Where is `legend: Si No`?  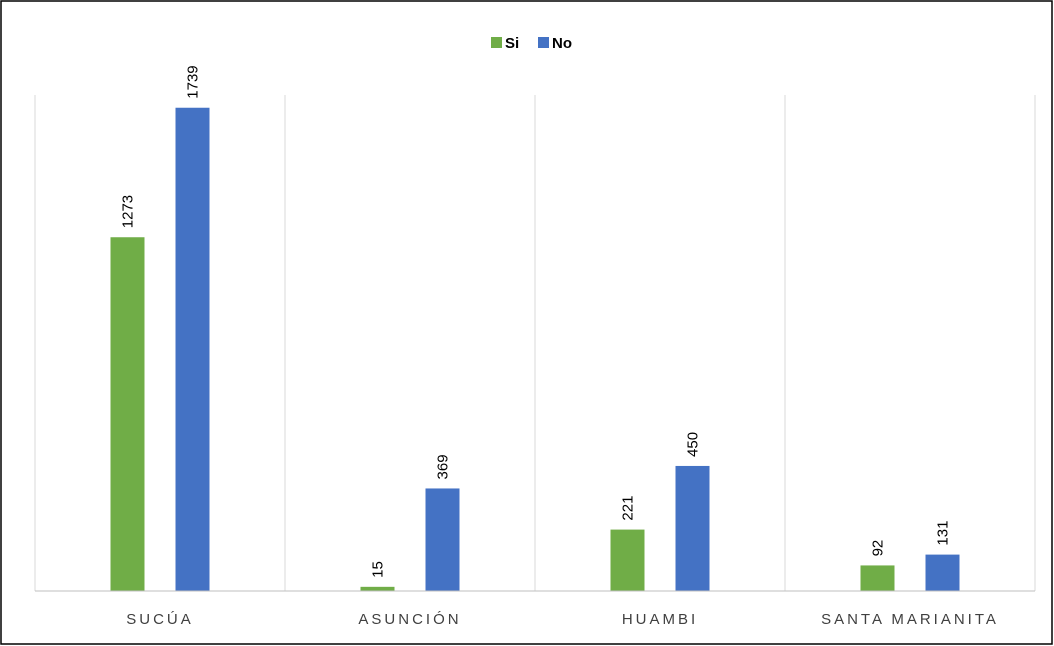
legend: Si No is located at coordinates (531, 43).